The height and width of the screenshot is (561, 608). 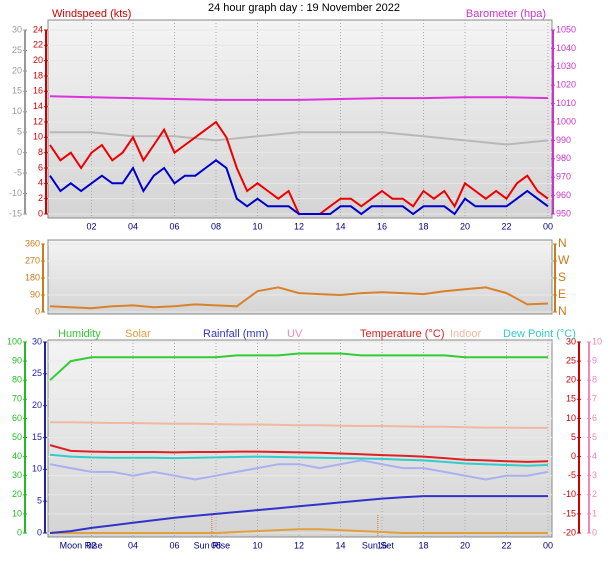 What do you see at coordinates (38, 106) in the screenshot?
I see `y-tick-label: 14` at bounding box center [38, 106].